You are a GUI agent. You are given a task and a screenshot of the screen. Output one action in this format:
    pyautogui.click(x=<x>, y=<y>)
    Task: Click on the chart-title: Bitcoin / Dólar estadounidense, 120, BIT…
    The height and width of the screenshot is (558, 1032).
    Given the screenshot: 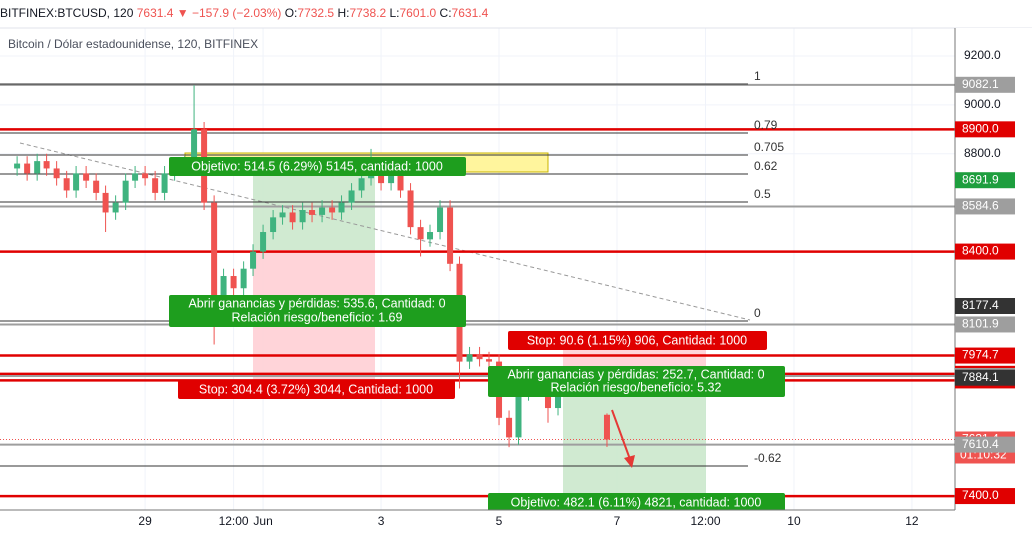 What is the action you would take?
    pyautogui.click(x=133, y=44)
    